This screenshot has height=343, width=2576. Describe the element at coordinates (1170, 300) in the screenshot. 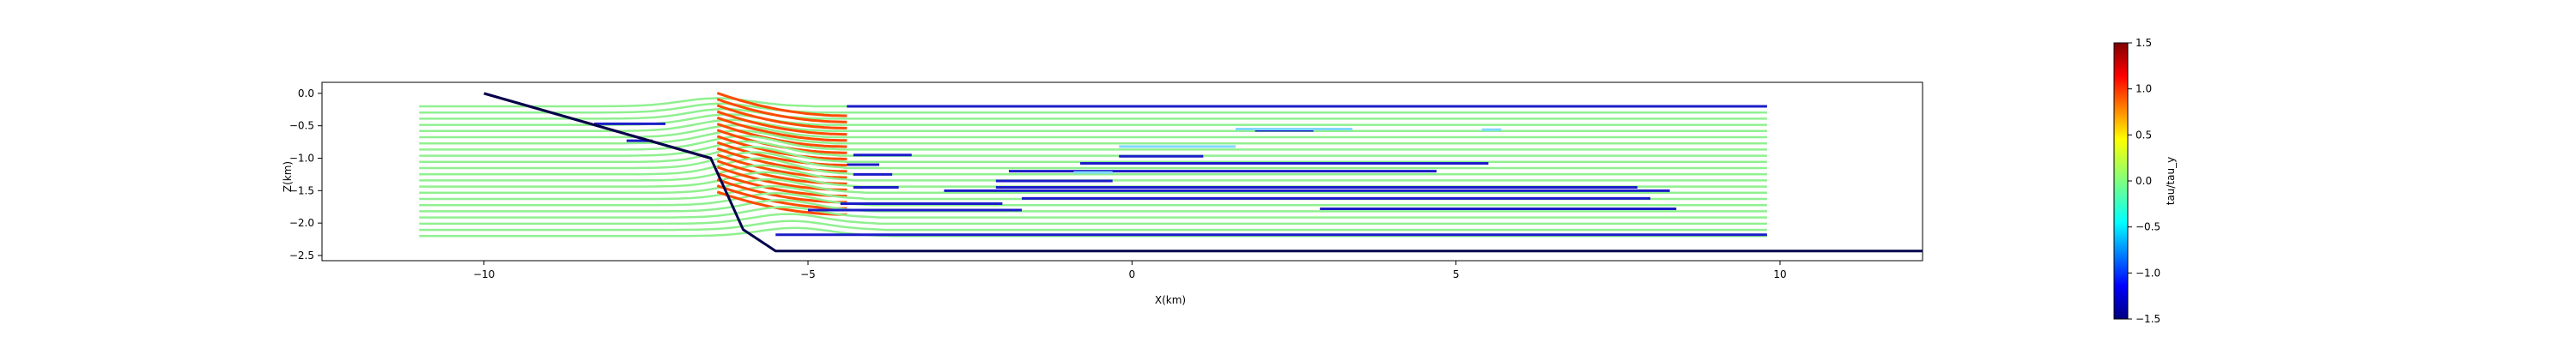

I see `x-axis-label: X(km)` at that location.